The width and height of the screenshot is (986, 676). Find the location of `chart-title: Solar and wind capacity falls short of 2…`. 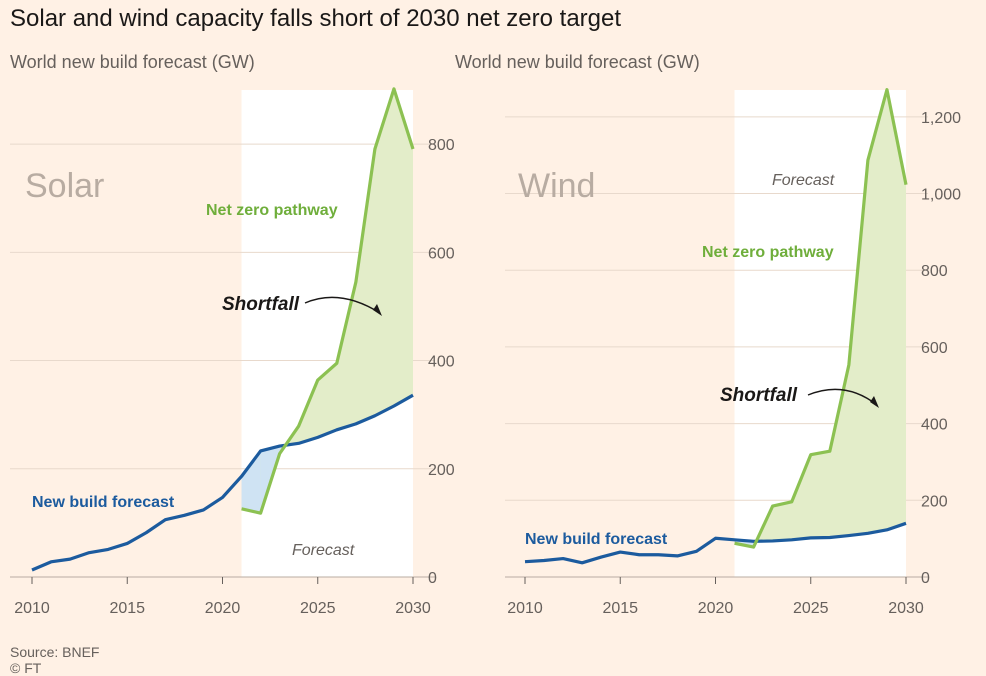

chart-title: Solar and wind capacity falls short of 2… is located at coordinates (316, 18).